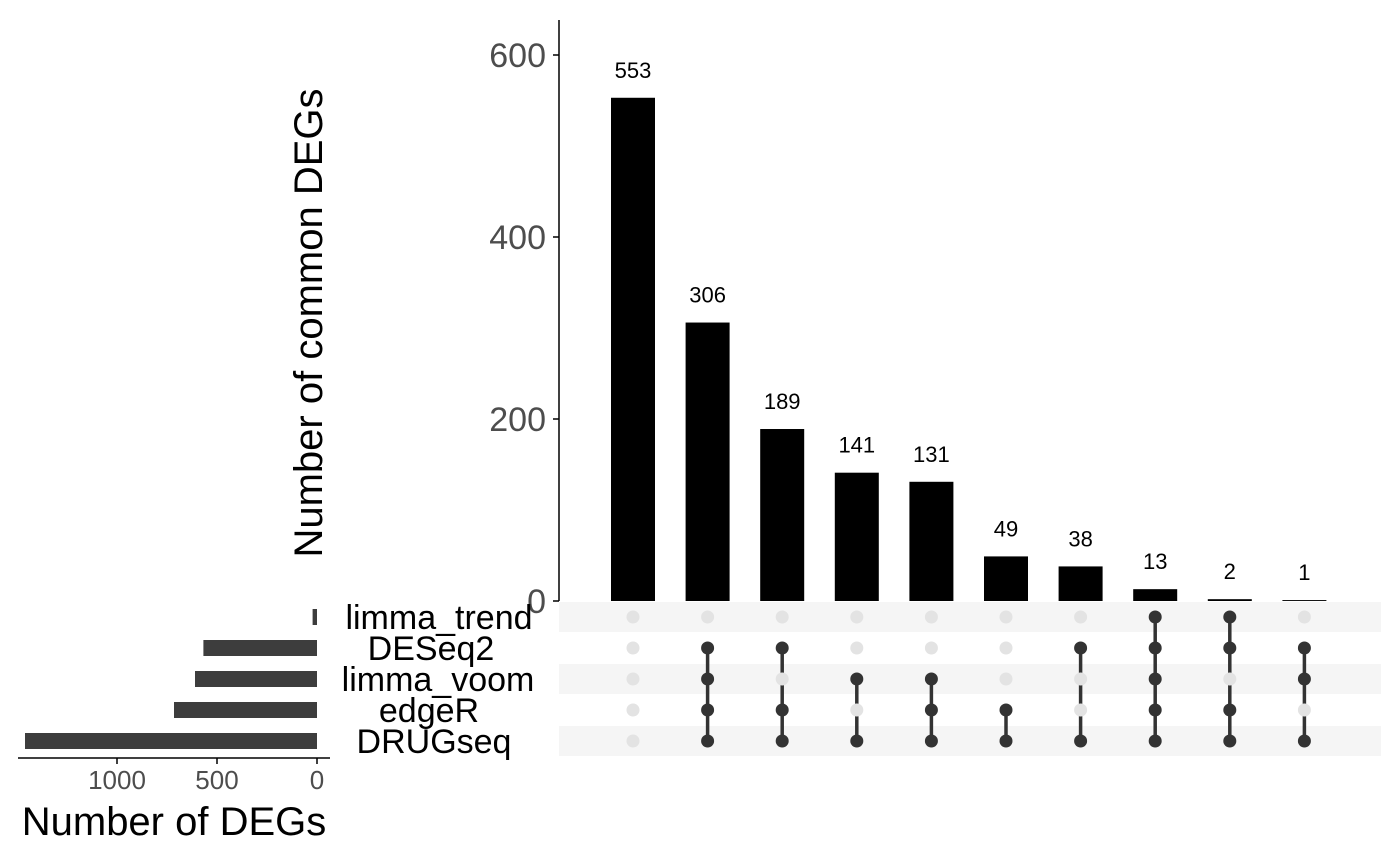  I want to click on bar-value-label: 553, so click(633, 70).